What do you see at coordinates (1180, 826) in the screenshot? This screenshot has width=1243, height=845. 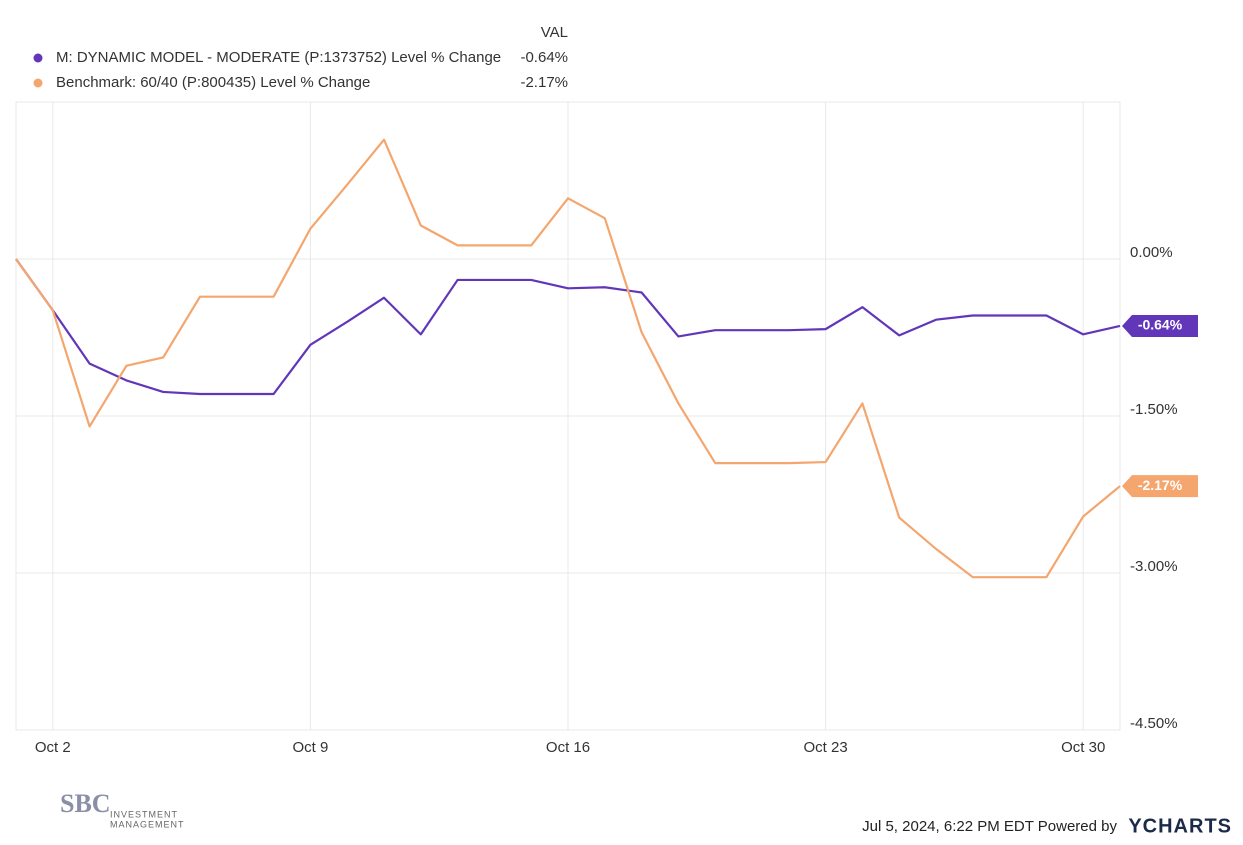 I see `brand: YCHARTS` at bounding box center [1180, 826].